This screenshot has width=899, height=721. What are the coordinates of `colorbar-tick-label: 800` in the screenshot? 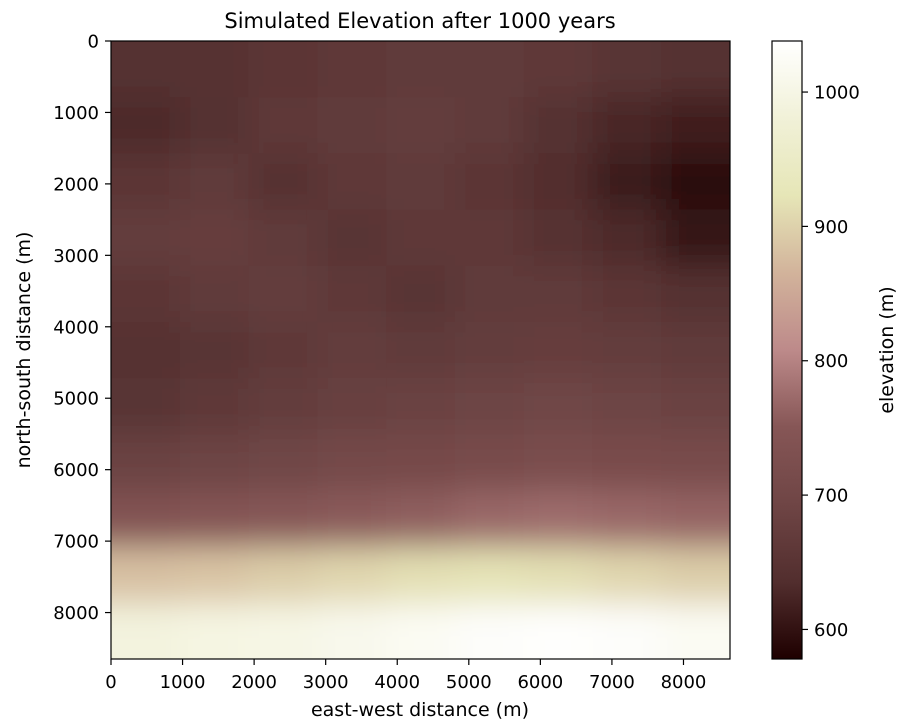 It's located at (831, 361).